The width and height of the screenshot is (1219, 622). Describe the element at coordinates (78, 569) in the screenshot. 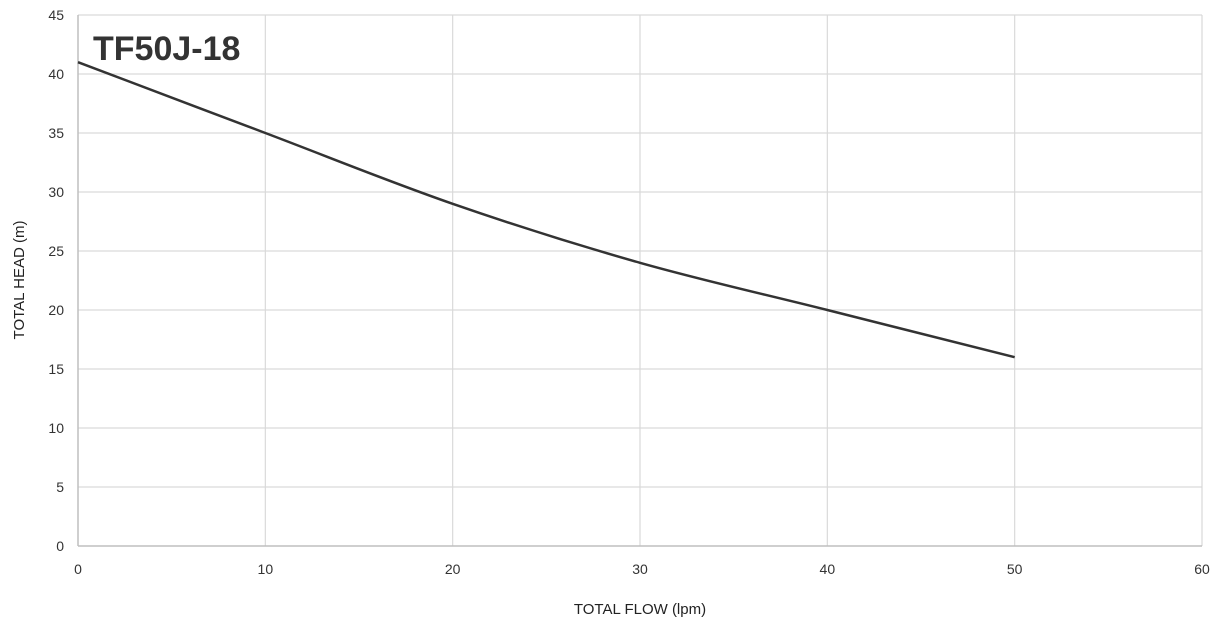

I see `x-tick-label: 0` at that location.